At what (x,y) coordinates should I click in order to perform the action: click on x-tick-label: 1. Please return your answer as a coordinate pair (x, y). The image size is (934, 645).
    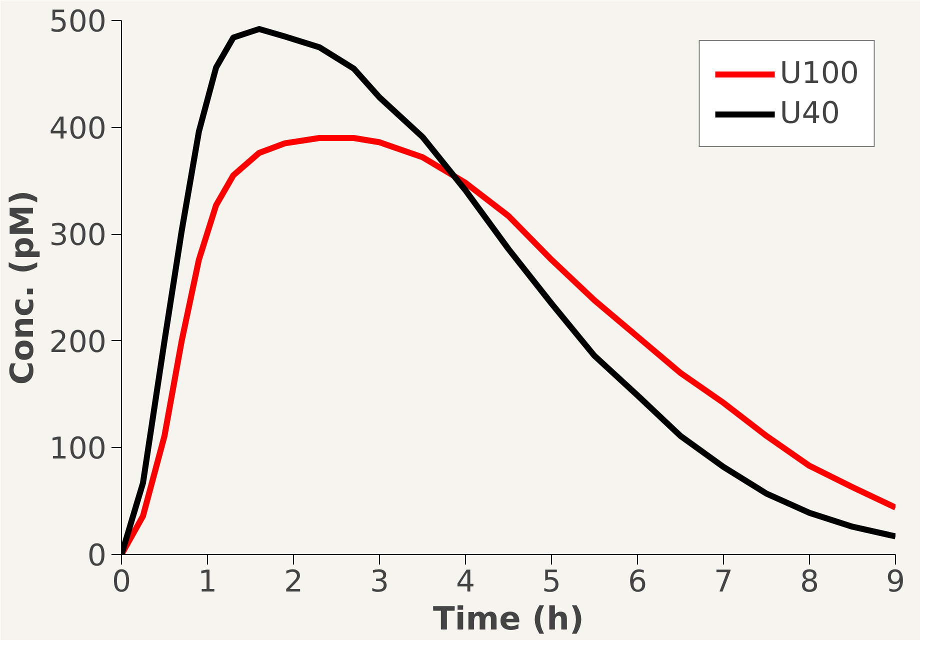
    Looking at the image, I should click on (208, 582).